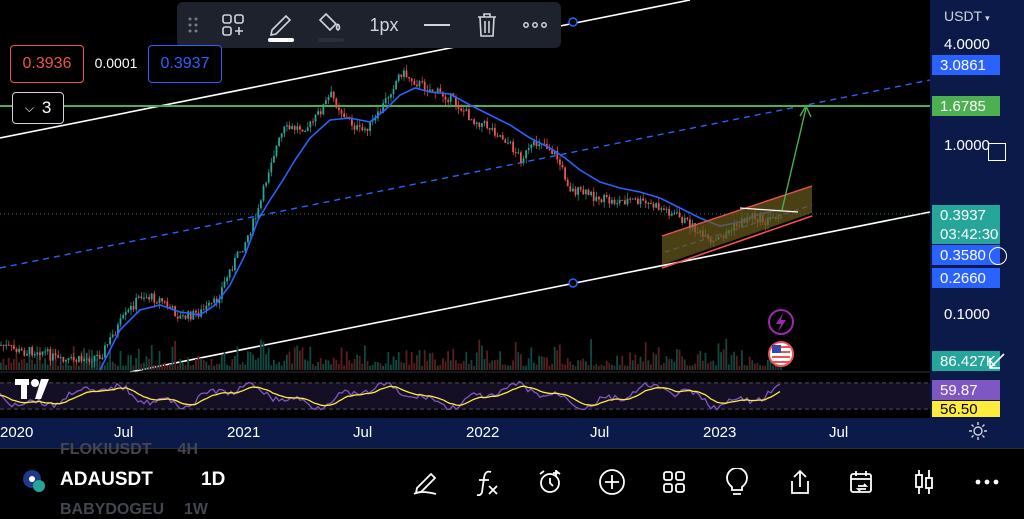 Image resolution: width=1024 pixels, height=519 pixels. I want to click on us-flag-icon, so click(781, 354).